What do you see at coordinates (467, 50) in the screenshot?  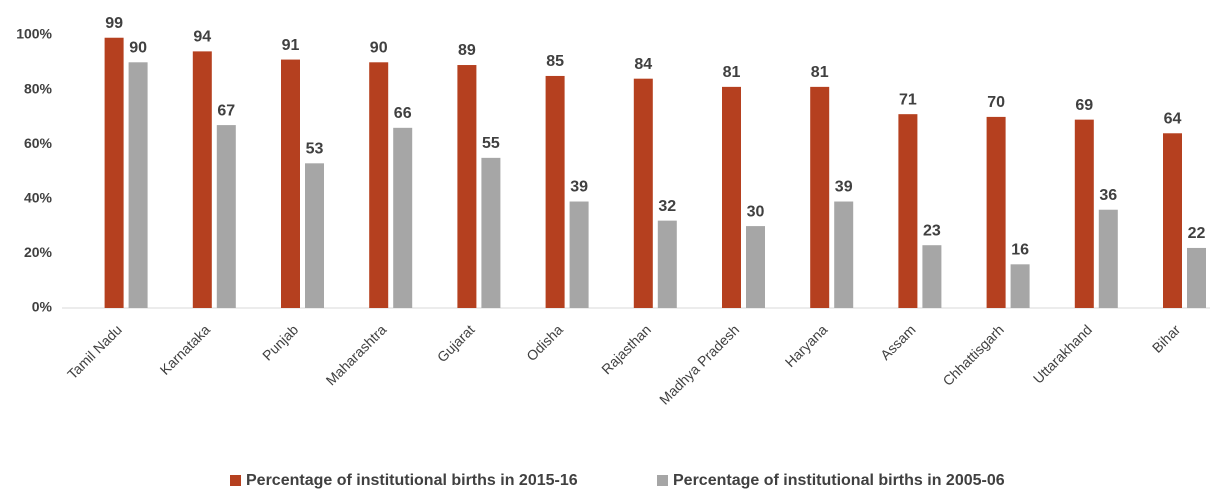 I see `value-label: 89` at bounding box center [467, 50].